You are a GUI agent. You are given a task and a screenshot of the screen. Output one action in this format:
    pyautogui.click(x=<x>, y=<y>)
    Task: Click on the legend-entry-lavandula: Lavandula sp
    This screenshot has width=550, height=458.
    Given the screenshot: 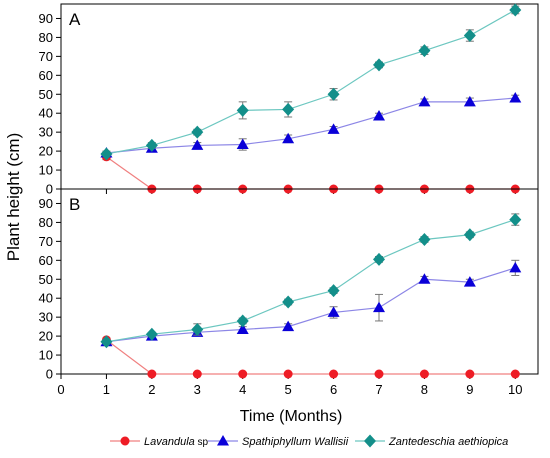 What is the action you would take?
    pyautogui.click(x=159, y=442)
    